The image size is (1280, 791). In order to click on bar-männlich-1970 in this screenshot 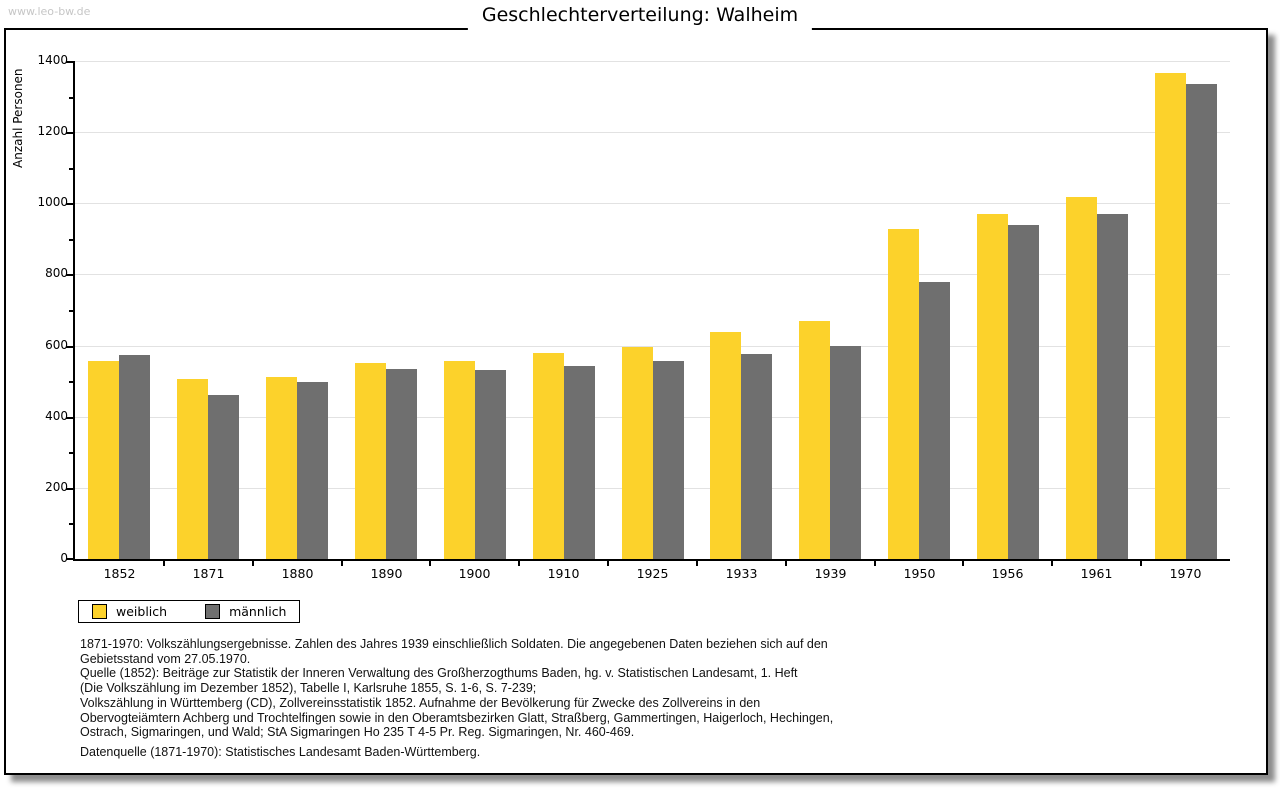, I will do `click(1201, 321)`.